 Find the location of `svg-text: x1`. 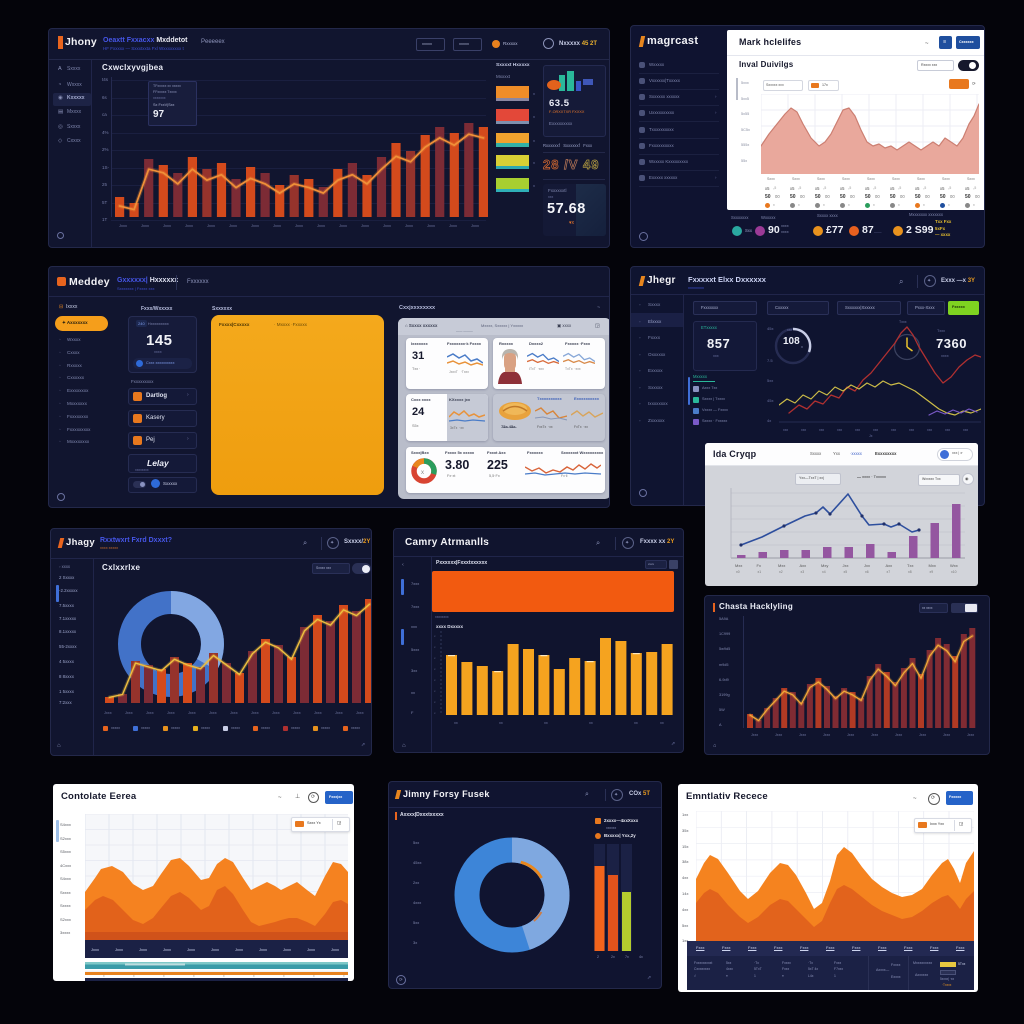

svg-text: x1 is located at coordinates (760, 572).